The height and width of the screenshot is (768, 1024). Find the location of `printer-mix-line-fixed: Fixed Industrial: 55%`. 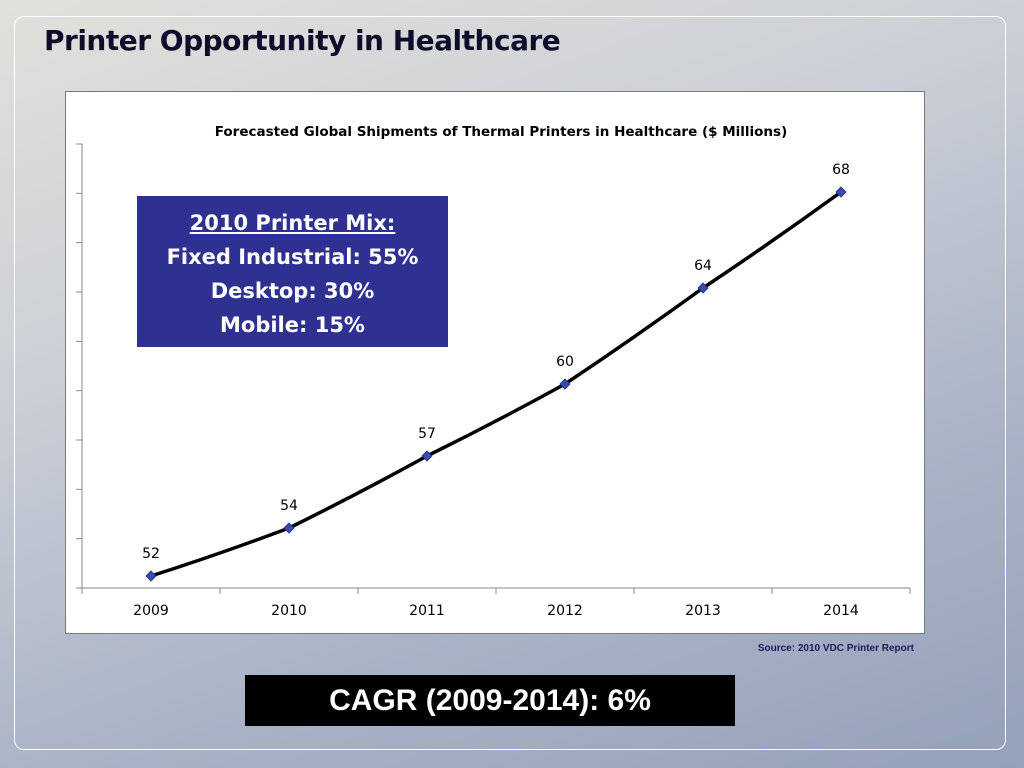

printer-mix-line-fixed: Fixed Industrial: 55% is located at coordinates (292, 257).